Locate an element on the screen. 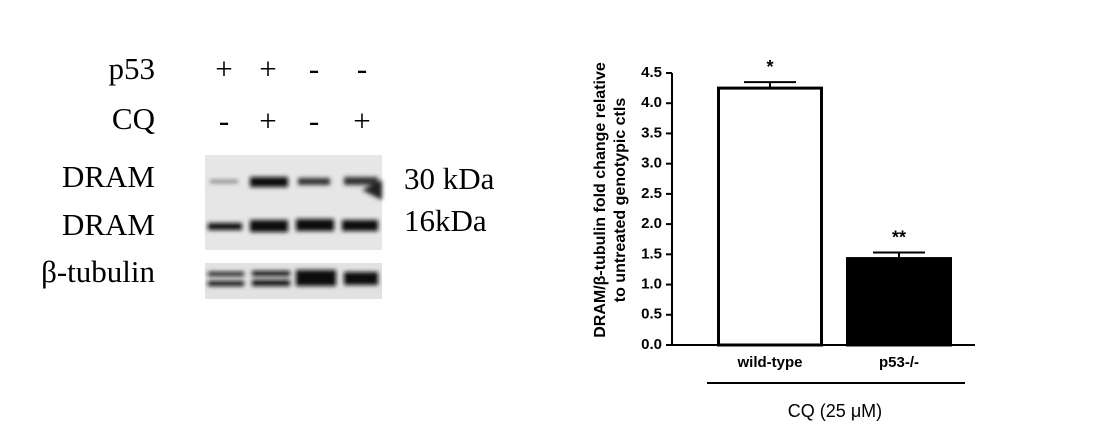  size-label: 30 kDa is located at coordinates (449, 178).